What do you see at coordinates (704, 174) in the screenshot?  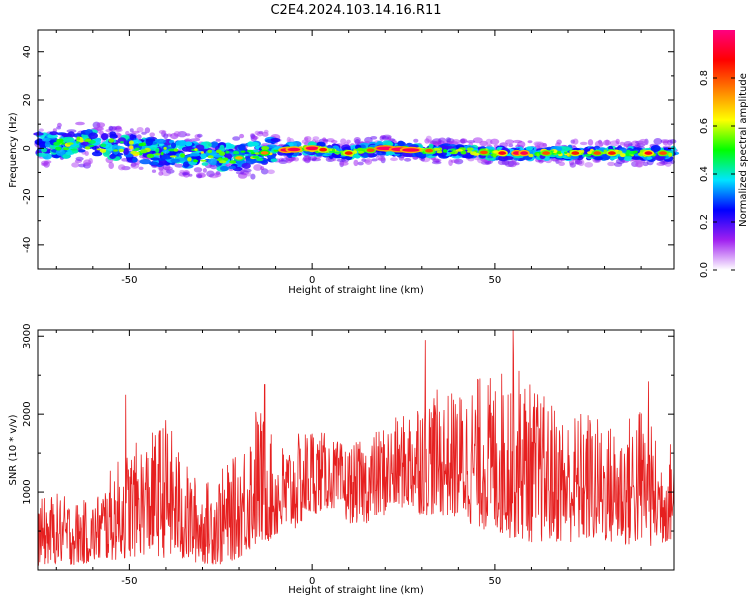 I see `colorbar-tick-label: 0.4` at bounding box center [704, 174].